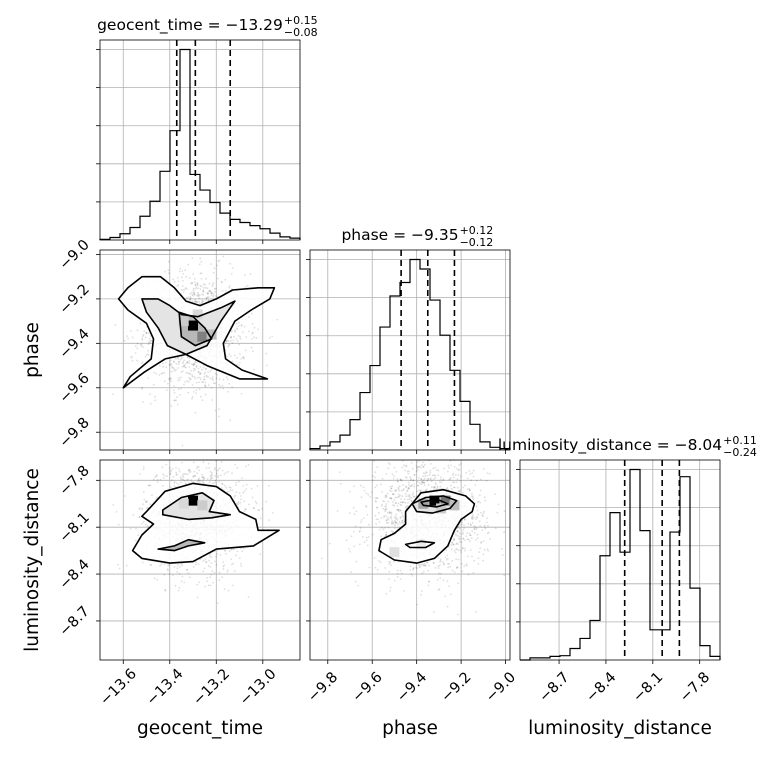 The width and height of the screenshot is (760, 760). I want to click on density-fill, so click(206, 523).